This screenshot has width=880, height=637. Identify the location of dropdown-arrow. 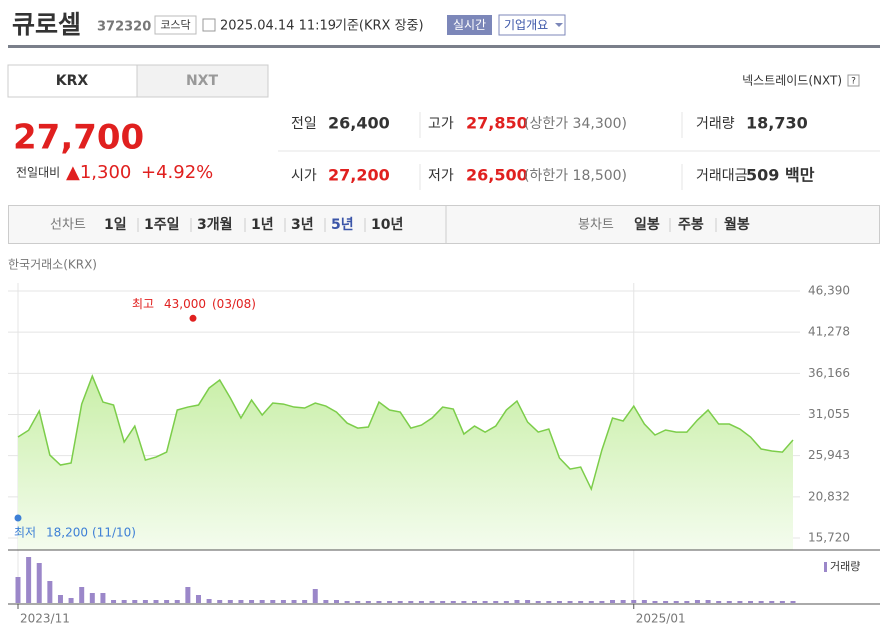
(559, 25).